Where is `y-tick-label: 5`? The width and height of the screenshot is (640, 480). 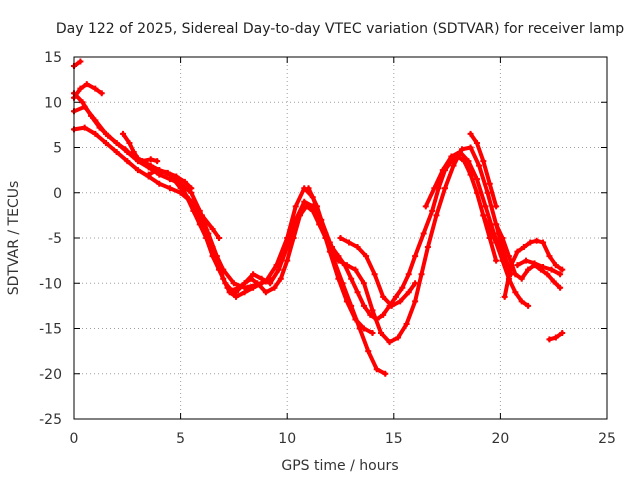 y-tick-label: 5 is located at coordinates (57, 149).